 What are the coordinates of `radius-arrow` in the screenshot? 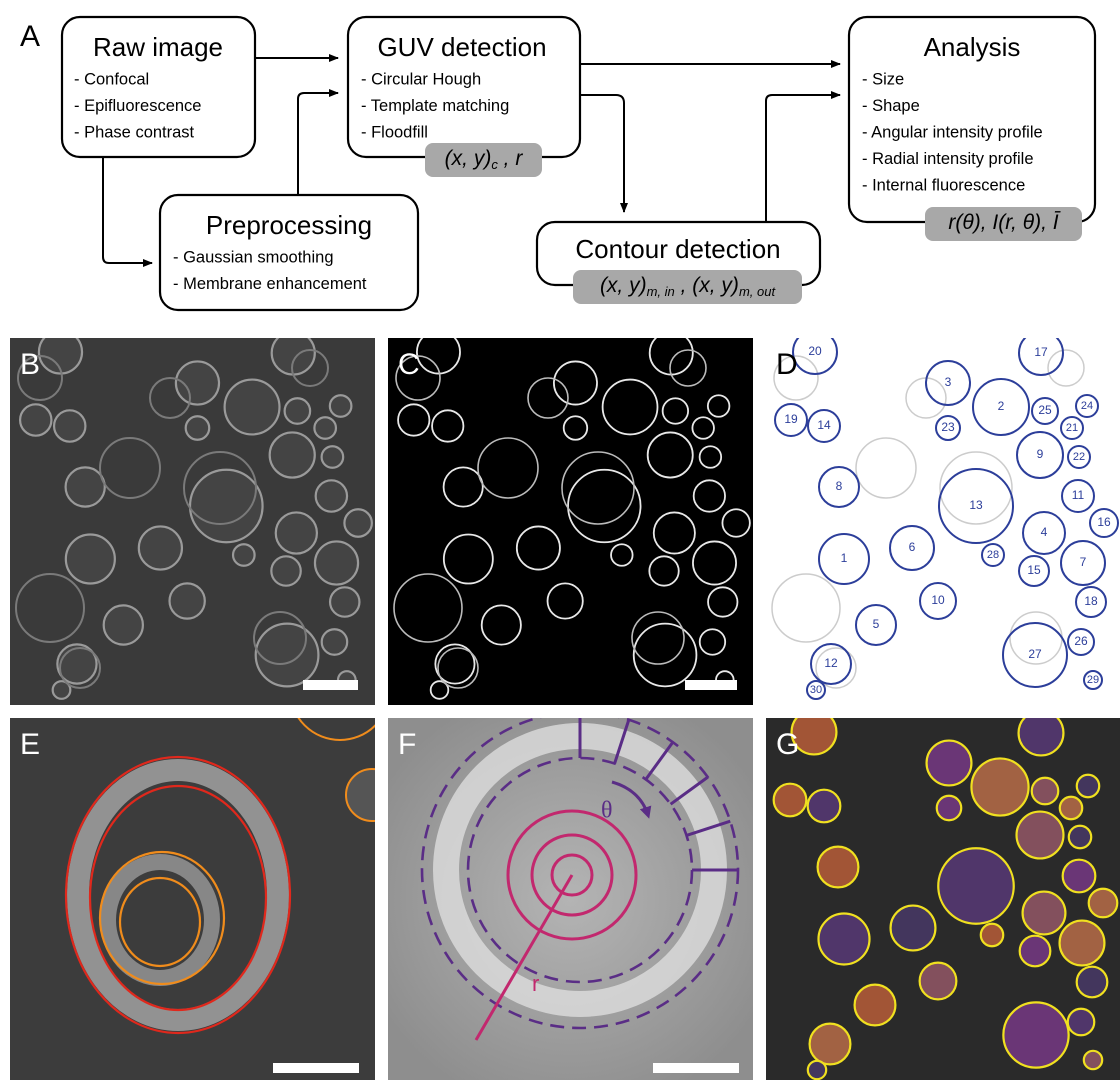 It's located at (524, 957).